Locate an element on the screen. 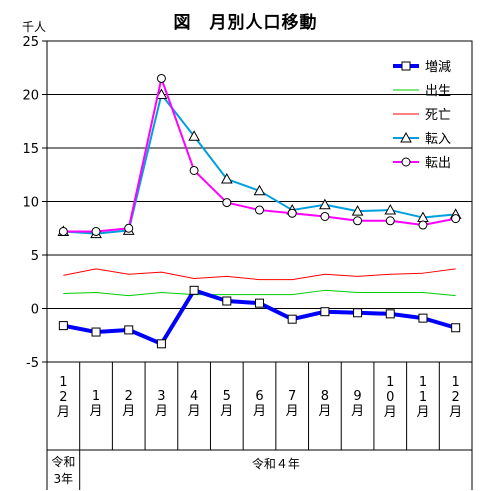 The width and height of the screenshot is (491, 491). y-axis-unit: 千人 is located at coordinates (34, 27).